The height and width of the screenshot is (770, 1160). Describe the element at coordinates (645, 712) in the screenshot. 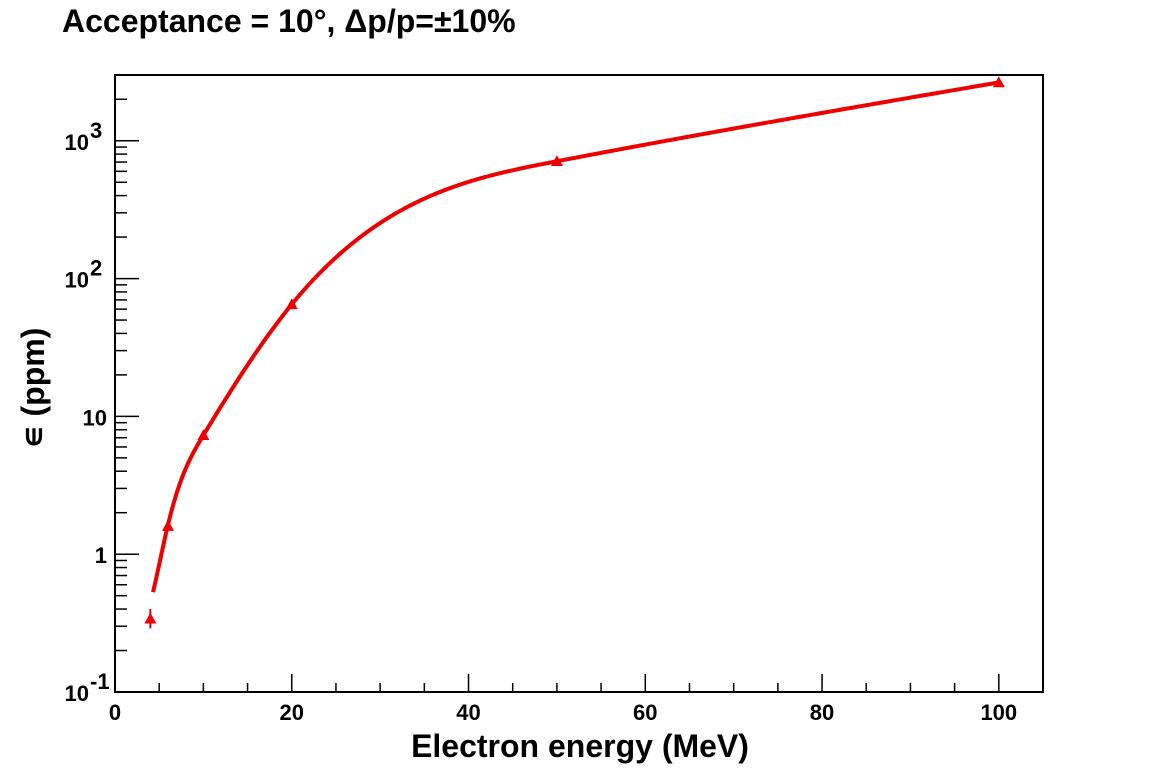

I see `x-tick-label: 60` at that location.